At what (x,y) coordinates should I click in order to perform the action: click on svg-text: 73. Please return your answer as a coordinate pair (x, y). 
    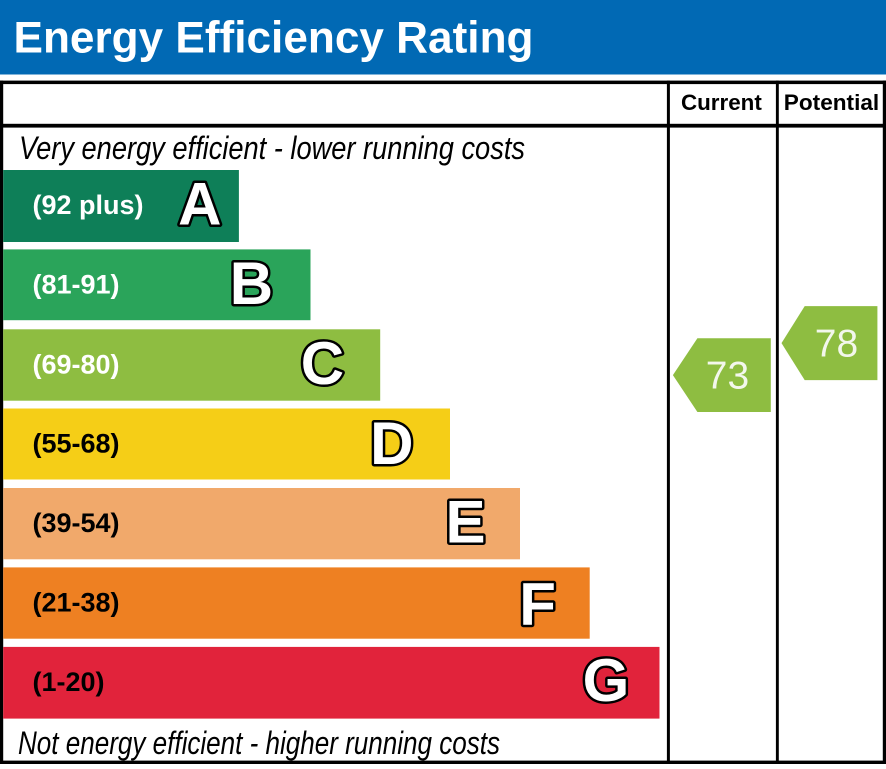
    Looking at the image, I should click on (727, 376).